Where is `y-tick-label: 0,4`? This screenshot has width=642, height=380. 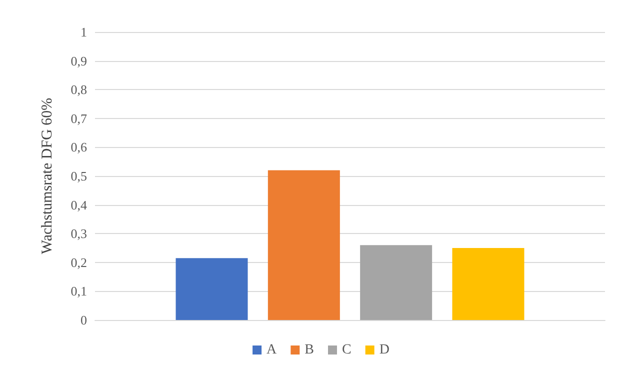
y-tick-label: 0,4 is located at coordinates (79, 204).